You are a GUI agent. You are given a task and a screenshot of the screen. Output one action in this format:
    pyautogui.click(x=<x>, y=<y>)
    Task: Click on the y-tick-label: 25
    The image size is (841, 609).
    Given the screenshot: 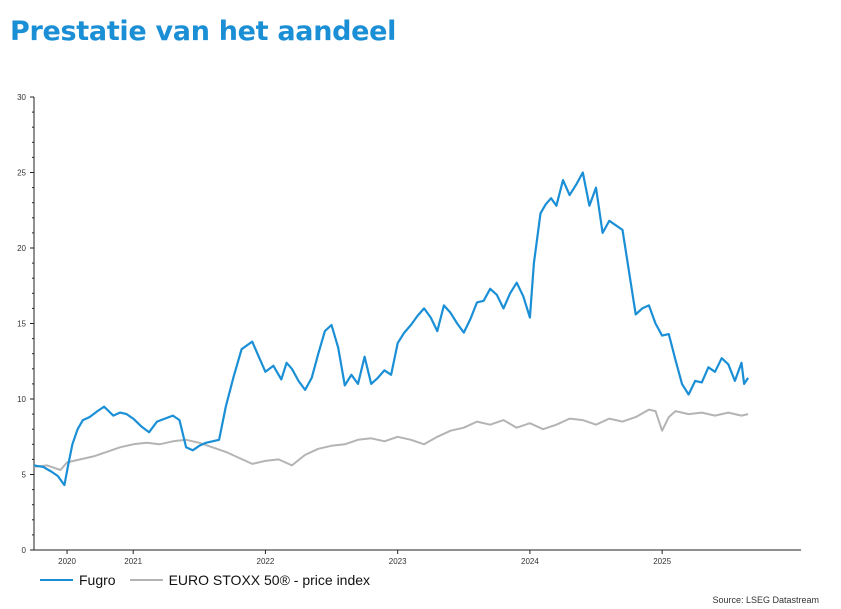 What is the action you would take?
    pyautogui.click(x=21, y=173)
    